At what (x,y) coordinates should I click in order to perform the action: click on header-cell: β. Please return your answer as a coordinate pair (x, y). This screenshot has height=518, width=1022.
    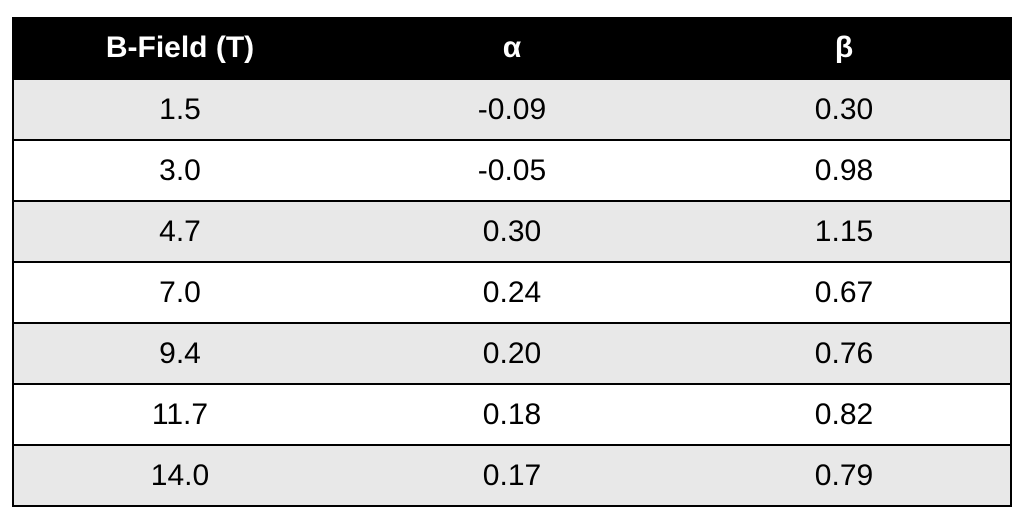
    Looking at the image, I should click on (844, 47).